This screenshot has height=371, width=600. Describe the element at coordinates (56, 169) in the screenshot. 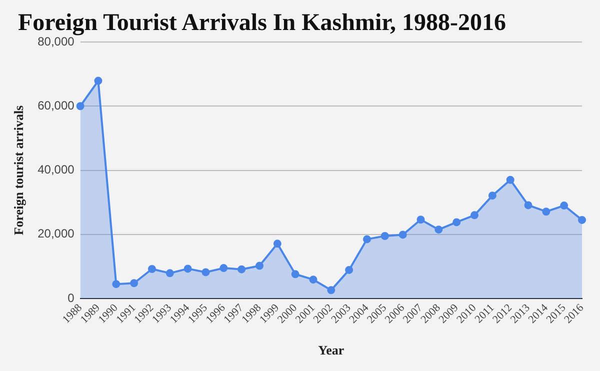

I see `y-tick-label: 40,000` at that location.